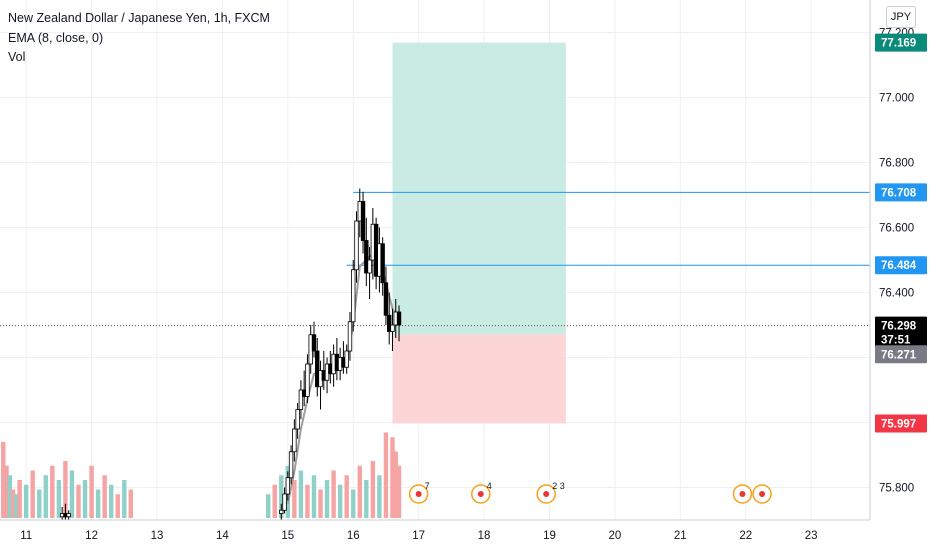 The height and width of the screenshot is (550, 932). I want to click on x-tick-label: 13, so click(157, 536).